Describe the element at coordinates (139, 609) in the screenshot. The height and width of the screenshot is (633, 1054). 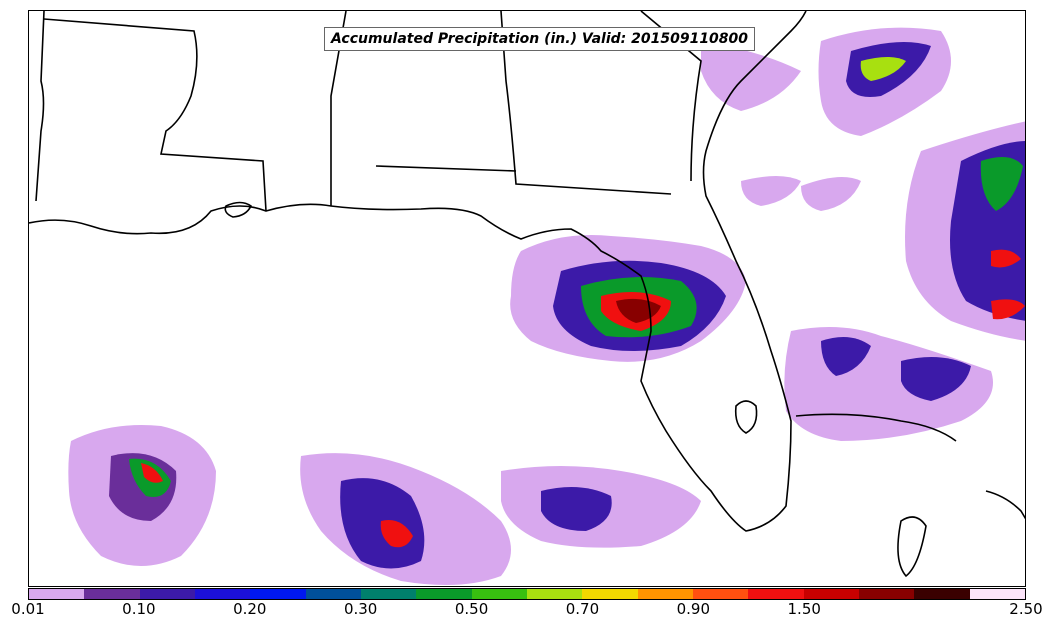
I see `colorbar-tick-label: 0.10` at that location.